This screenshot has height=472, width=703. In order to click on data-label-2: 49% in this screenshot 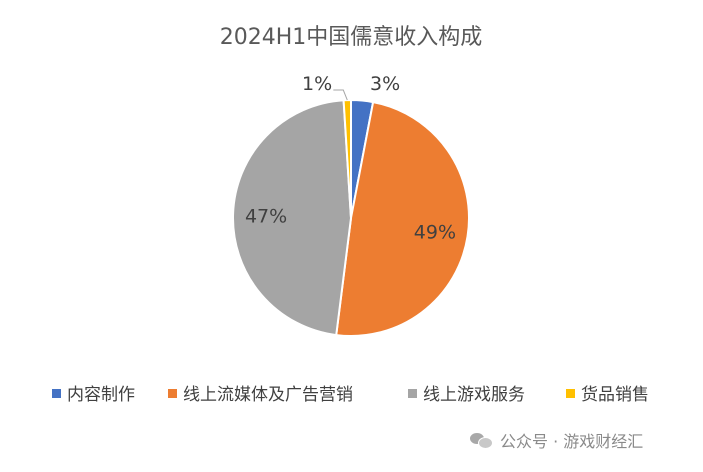, I will do `click(435, 232)`.